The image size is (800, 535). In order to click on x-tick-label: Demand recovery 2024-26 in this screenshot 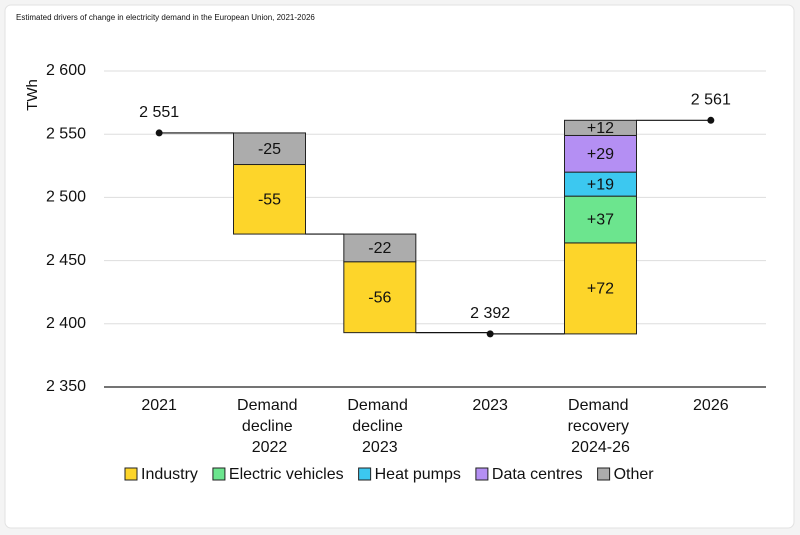, I will do `click(601, 426)`.